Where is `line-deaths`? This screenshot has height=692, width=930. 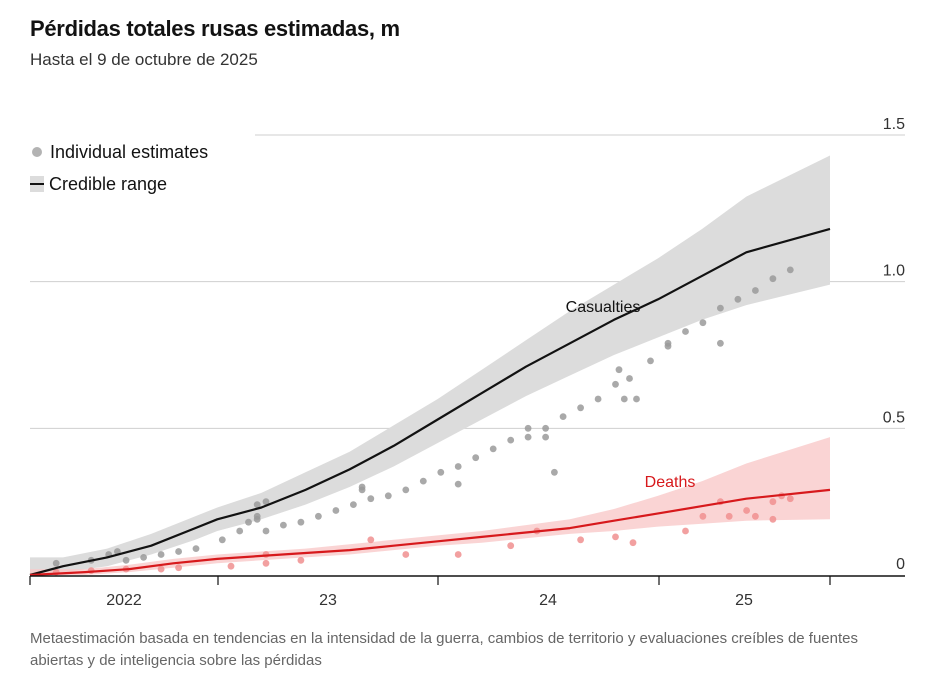 line-deaths is located at coordinates (430, 532).